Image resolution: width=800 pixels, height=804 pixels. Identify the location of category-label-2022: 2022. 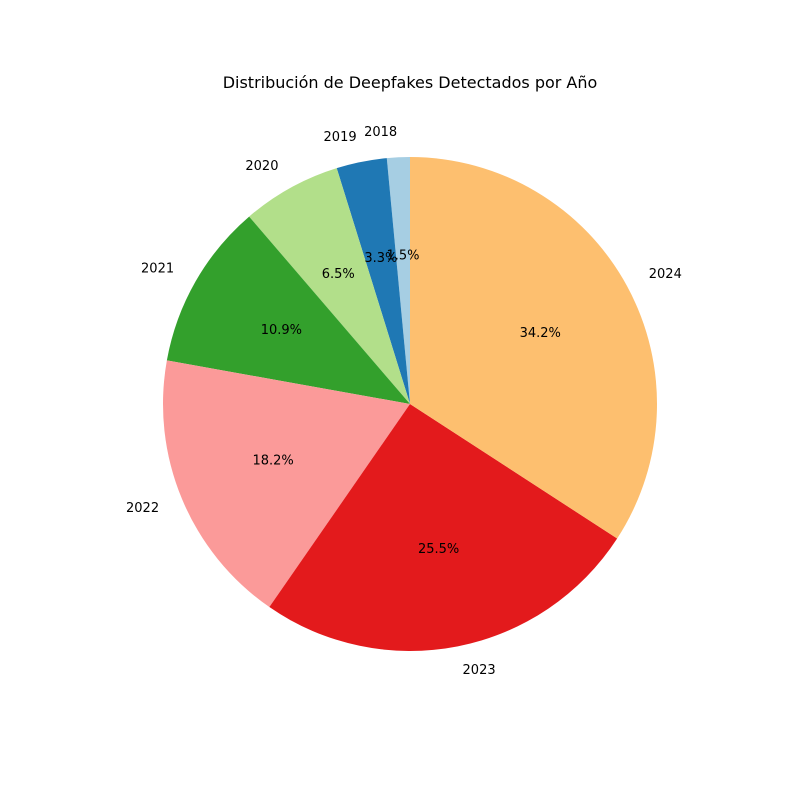
(142, 508).